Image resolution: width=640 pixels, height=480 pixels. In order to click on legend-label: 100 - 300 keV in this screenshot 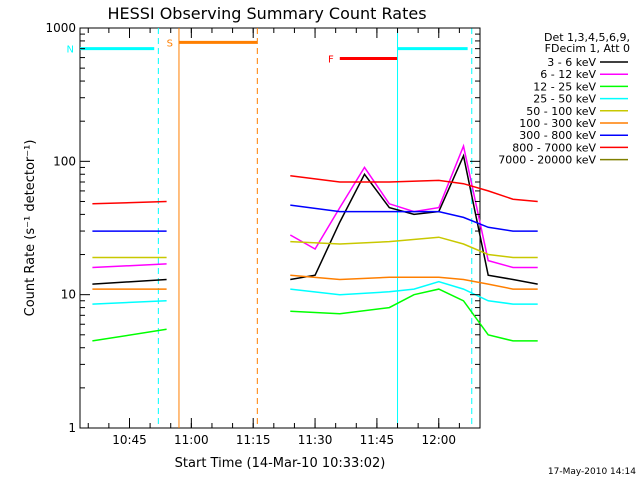, I will do `click(557, 123)`.